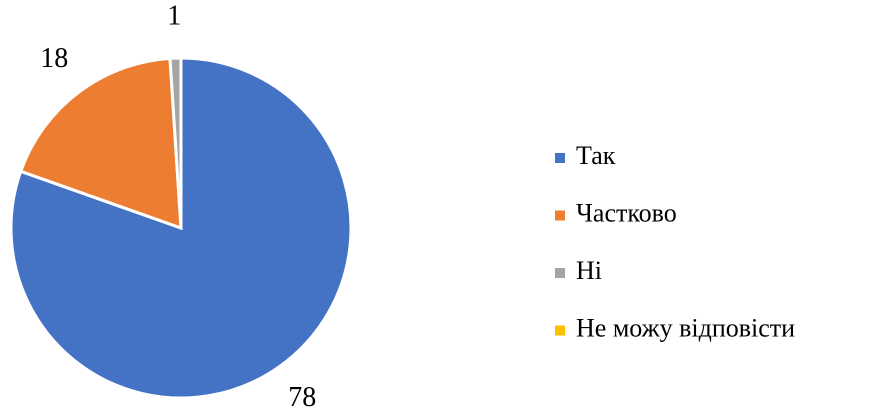  I want to click on pie-slice, so click(100, 143).